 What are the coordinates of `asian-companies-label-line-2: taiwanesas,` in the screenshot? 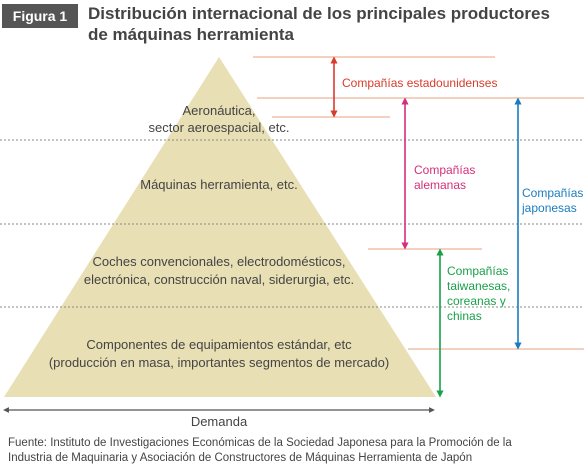 It's located at (478, 286).